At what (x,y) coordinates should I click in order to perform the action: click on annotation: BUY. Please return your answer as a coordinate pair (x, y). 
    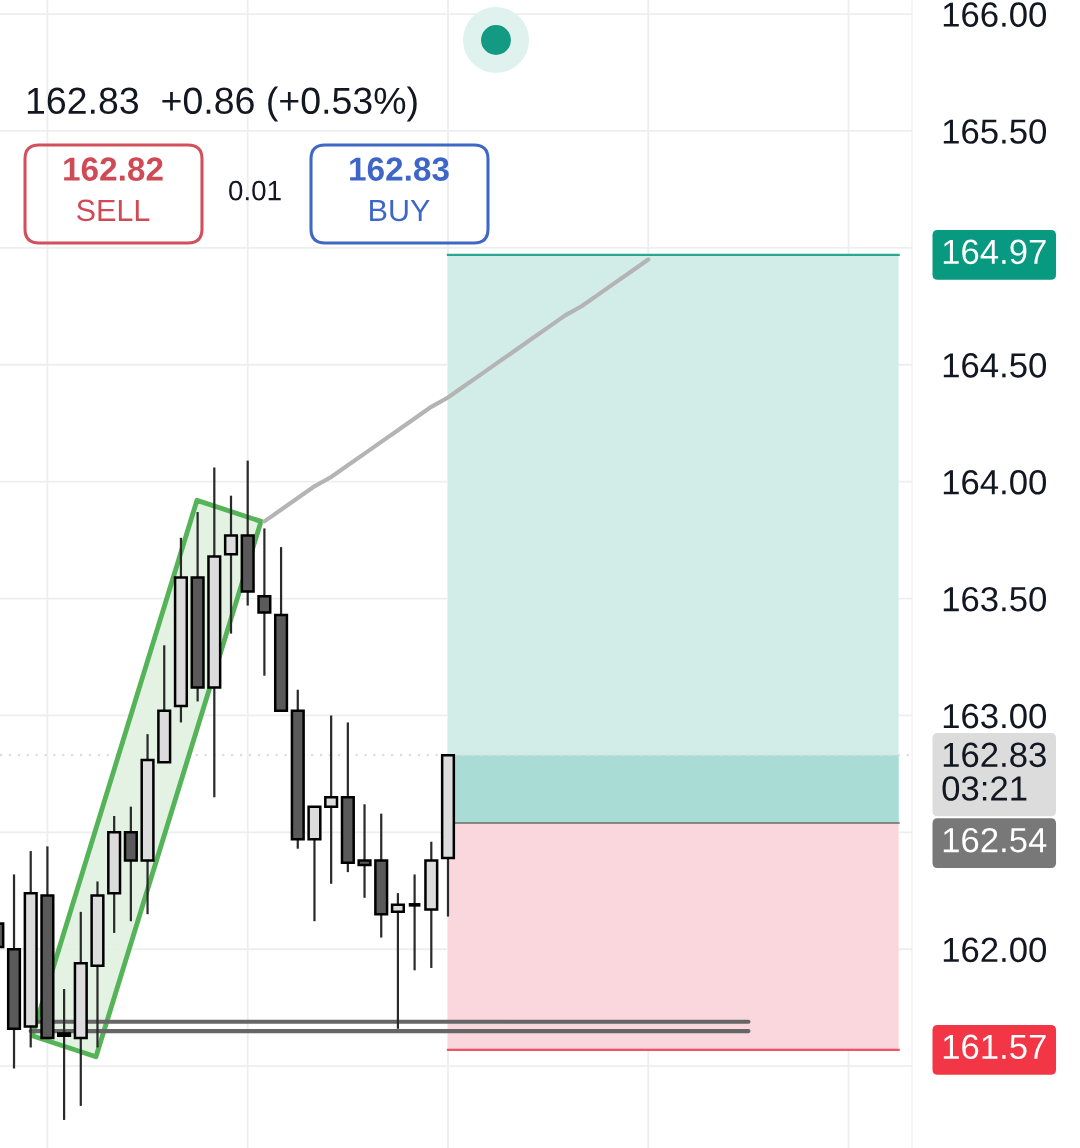
    Looking at the image, I should click on (400, 210).